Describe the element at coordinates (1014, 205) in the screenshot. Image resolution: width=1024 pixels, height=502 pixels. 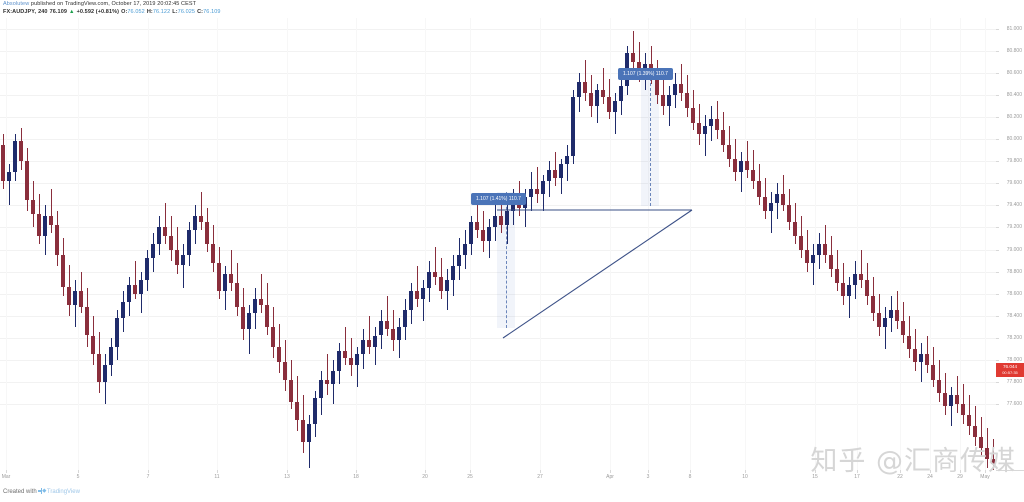
I see `price-axis-label: 79.400` at that location.